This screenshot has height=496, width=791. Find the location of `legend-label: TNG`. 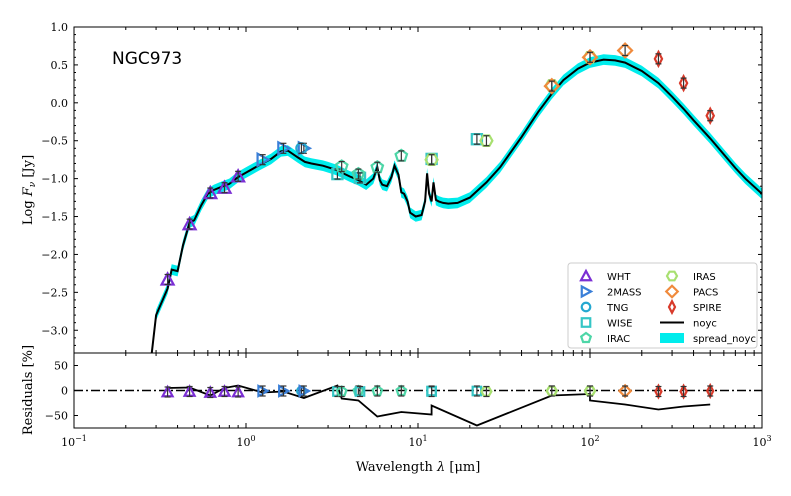

legend-label: TNG is located at coordinates (617, 308).